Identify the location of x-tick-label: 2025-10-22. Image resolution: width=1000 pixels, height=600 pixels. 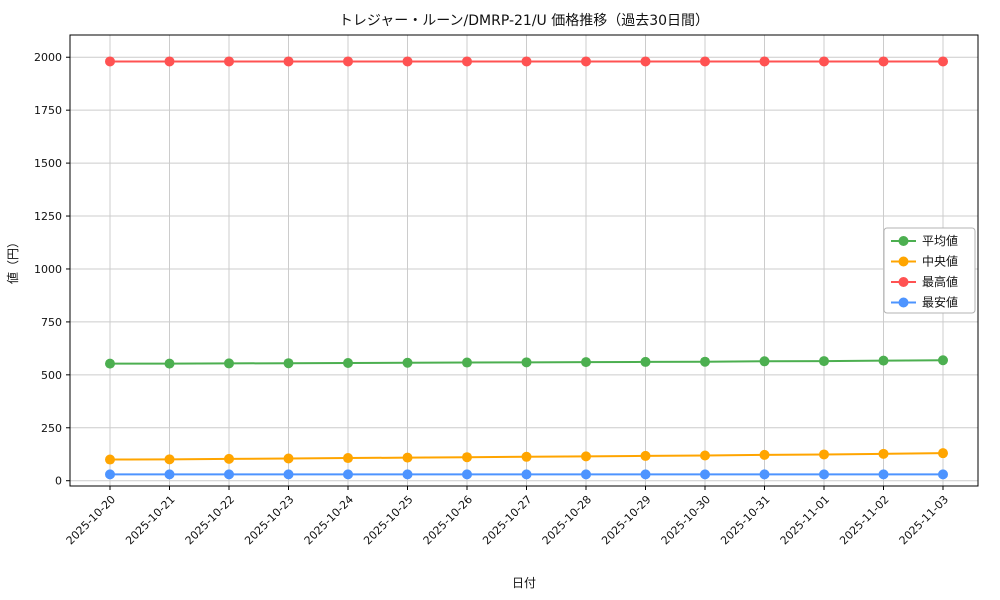
(210, 520).